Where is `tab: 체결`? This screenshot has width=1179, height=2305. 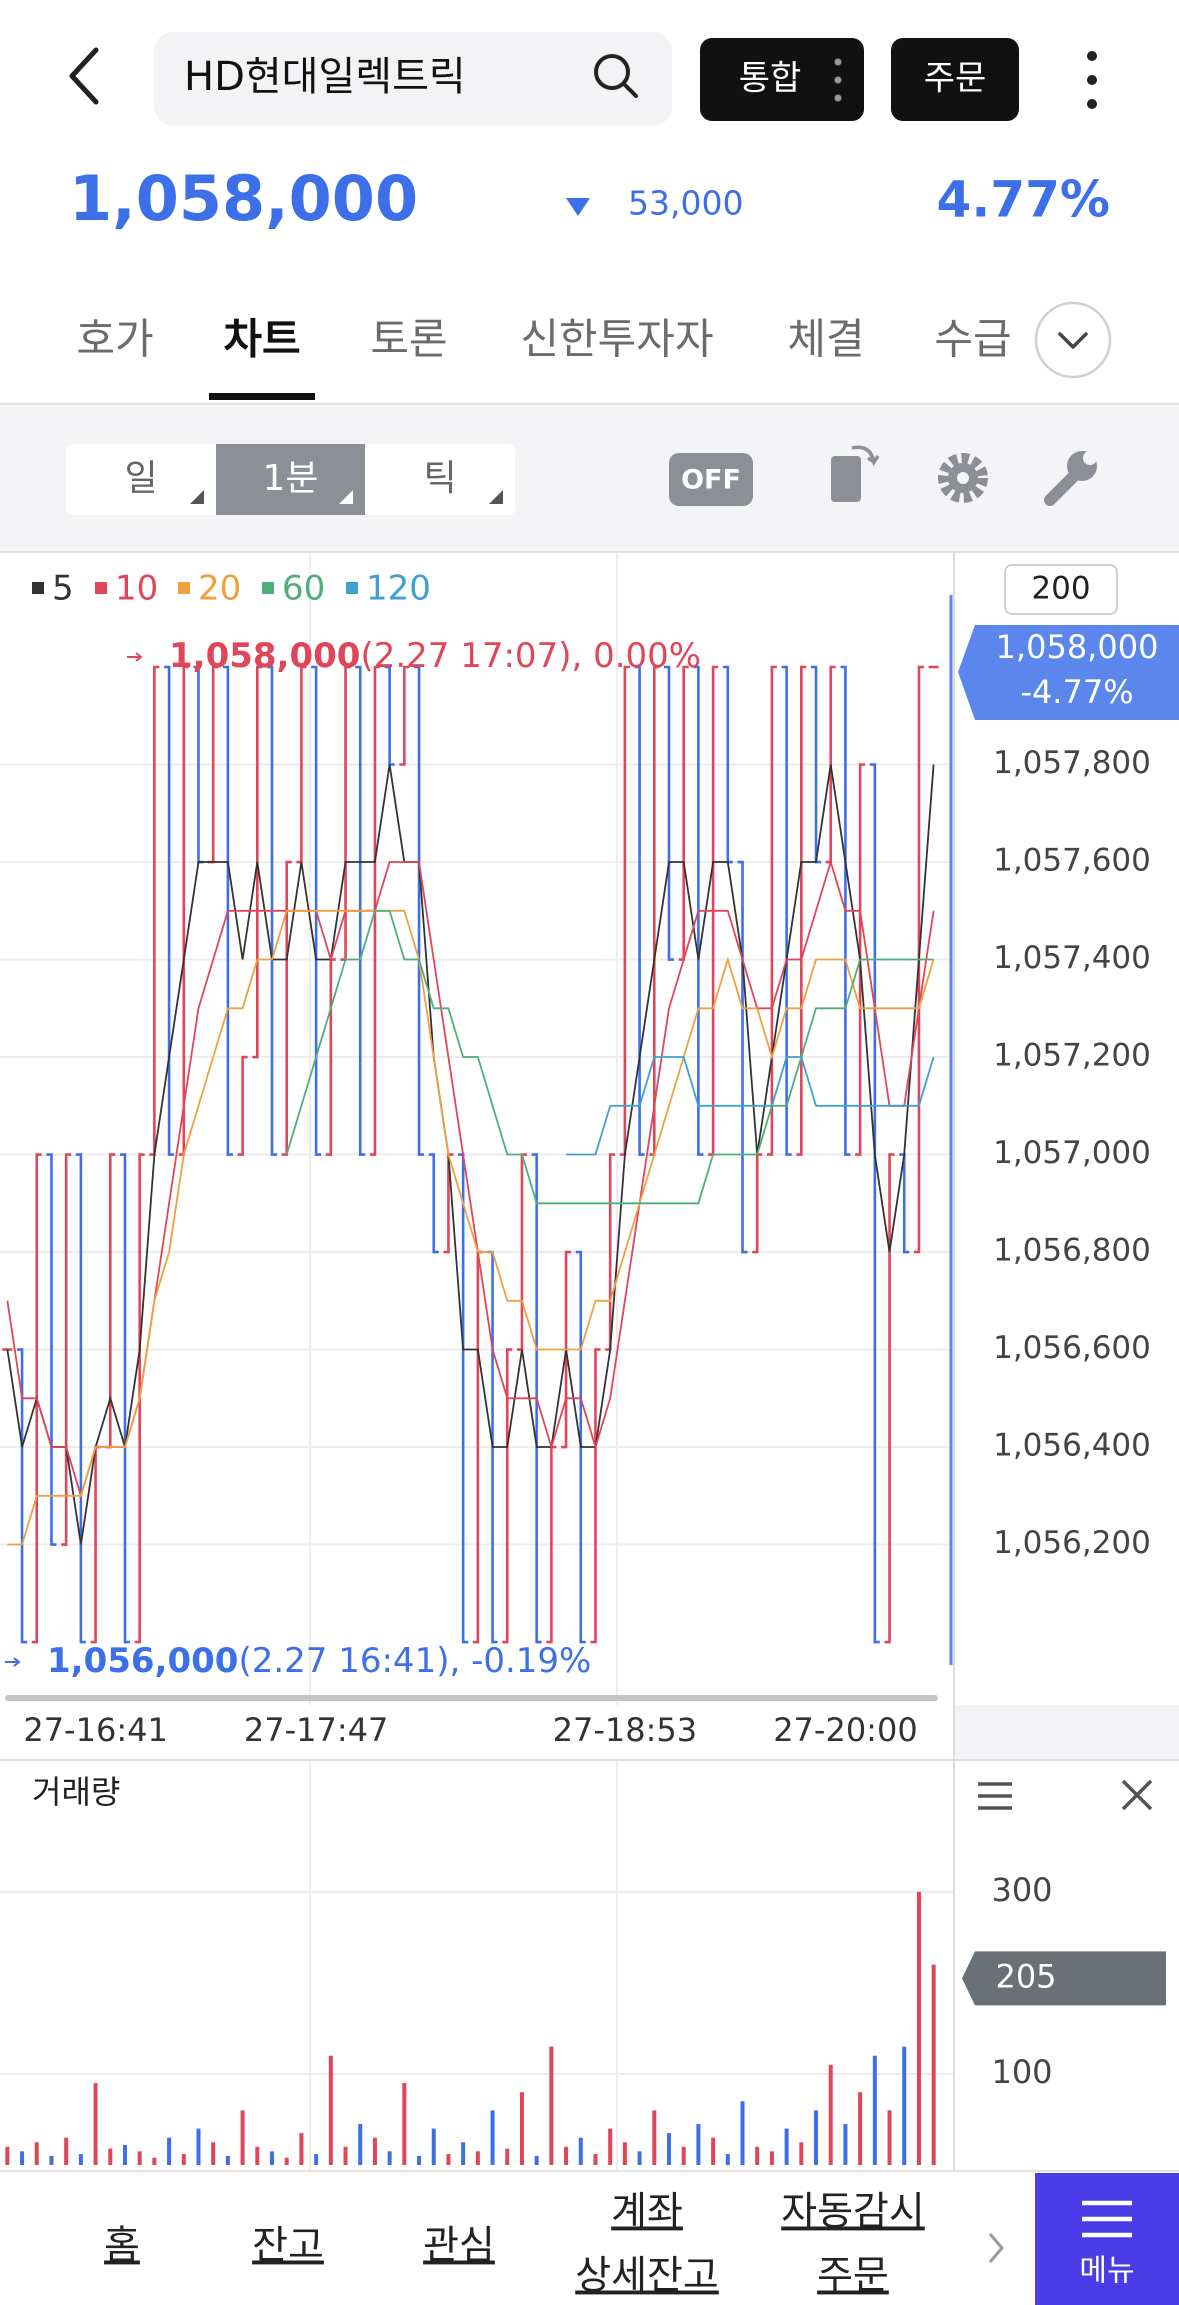
tab: 체결 is located at coordinates (825, 339).